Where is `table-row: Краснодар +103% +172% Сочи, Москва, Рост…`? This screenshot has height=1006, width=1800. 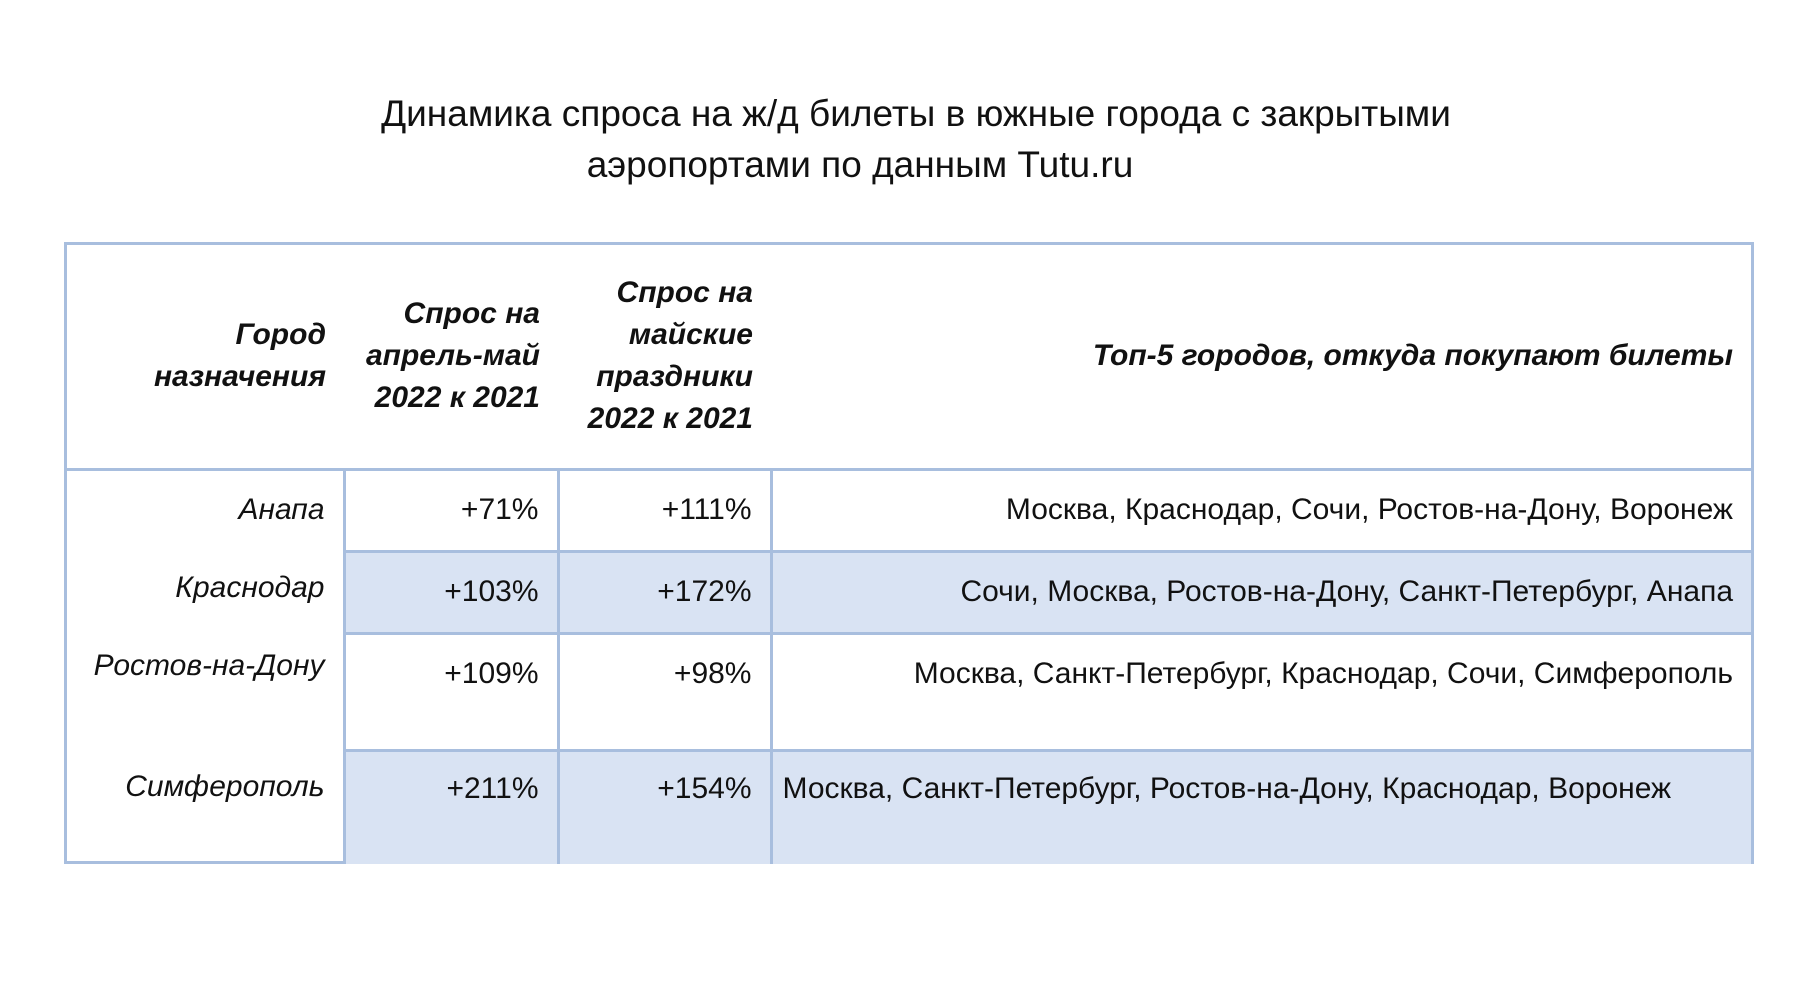 table-row: Краснодар +103% +172% Сочи, Москва, Рост… is located at coordinates (909, 591).